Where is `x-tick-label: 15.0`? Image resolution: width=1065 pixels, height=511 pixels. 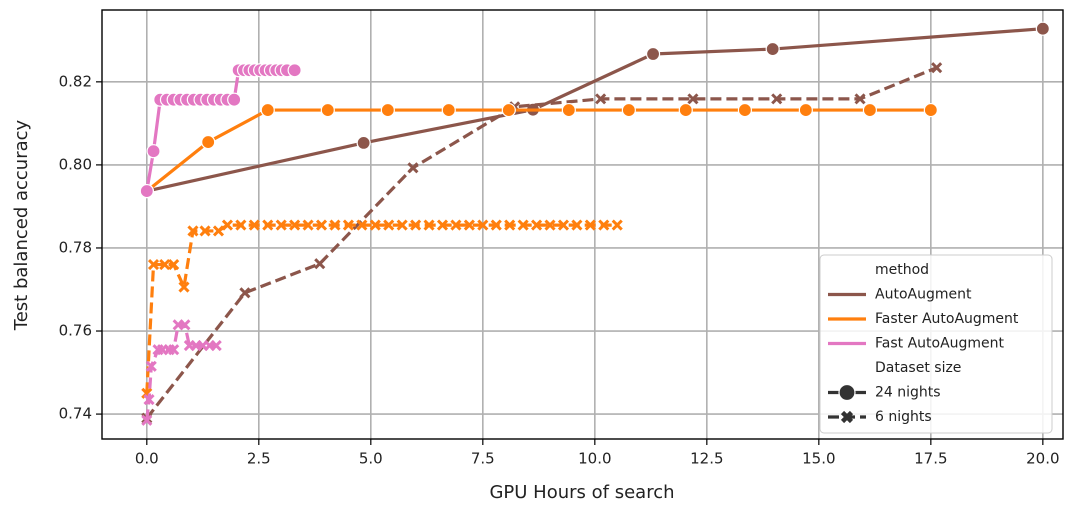 x-tick-label: 15.0 is located at coordinates (818, 459).